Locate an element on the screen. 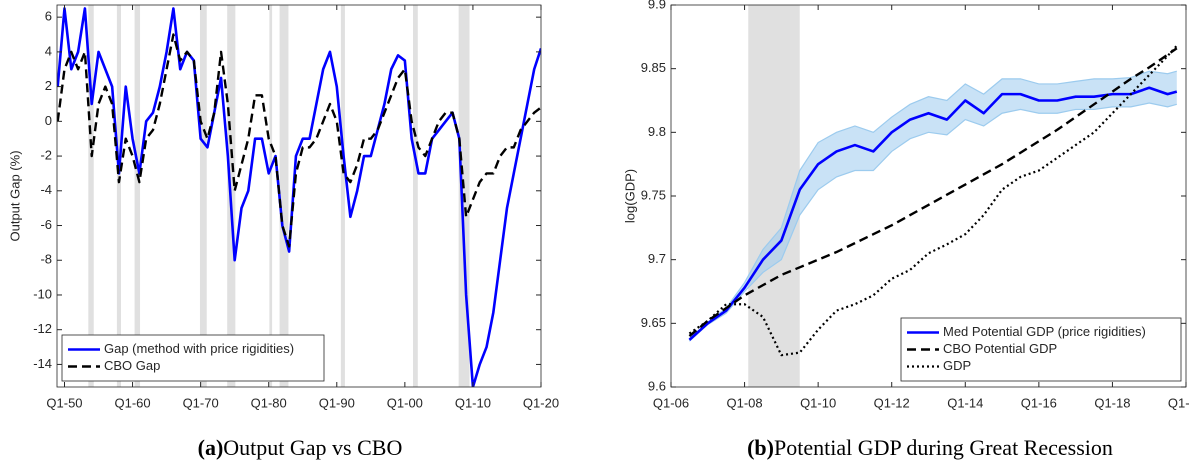 This screenshot has width=1190, height=469. caption-label: (a) is located at coordinates (211, 447).